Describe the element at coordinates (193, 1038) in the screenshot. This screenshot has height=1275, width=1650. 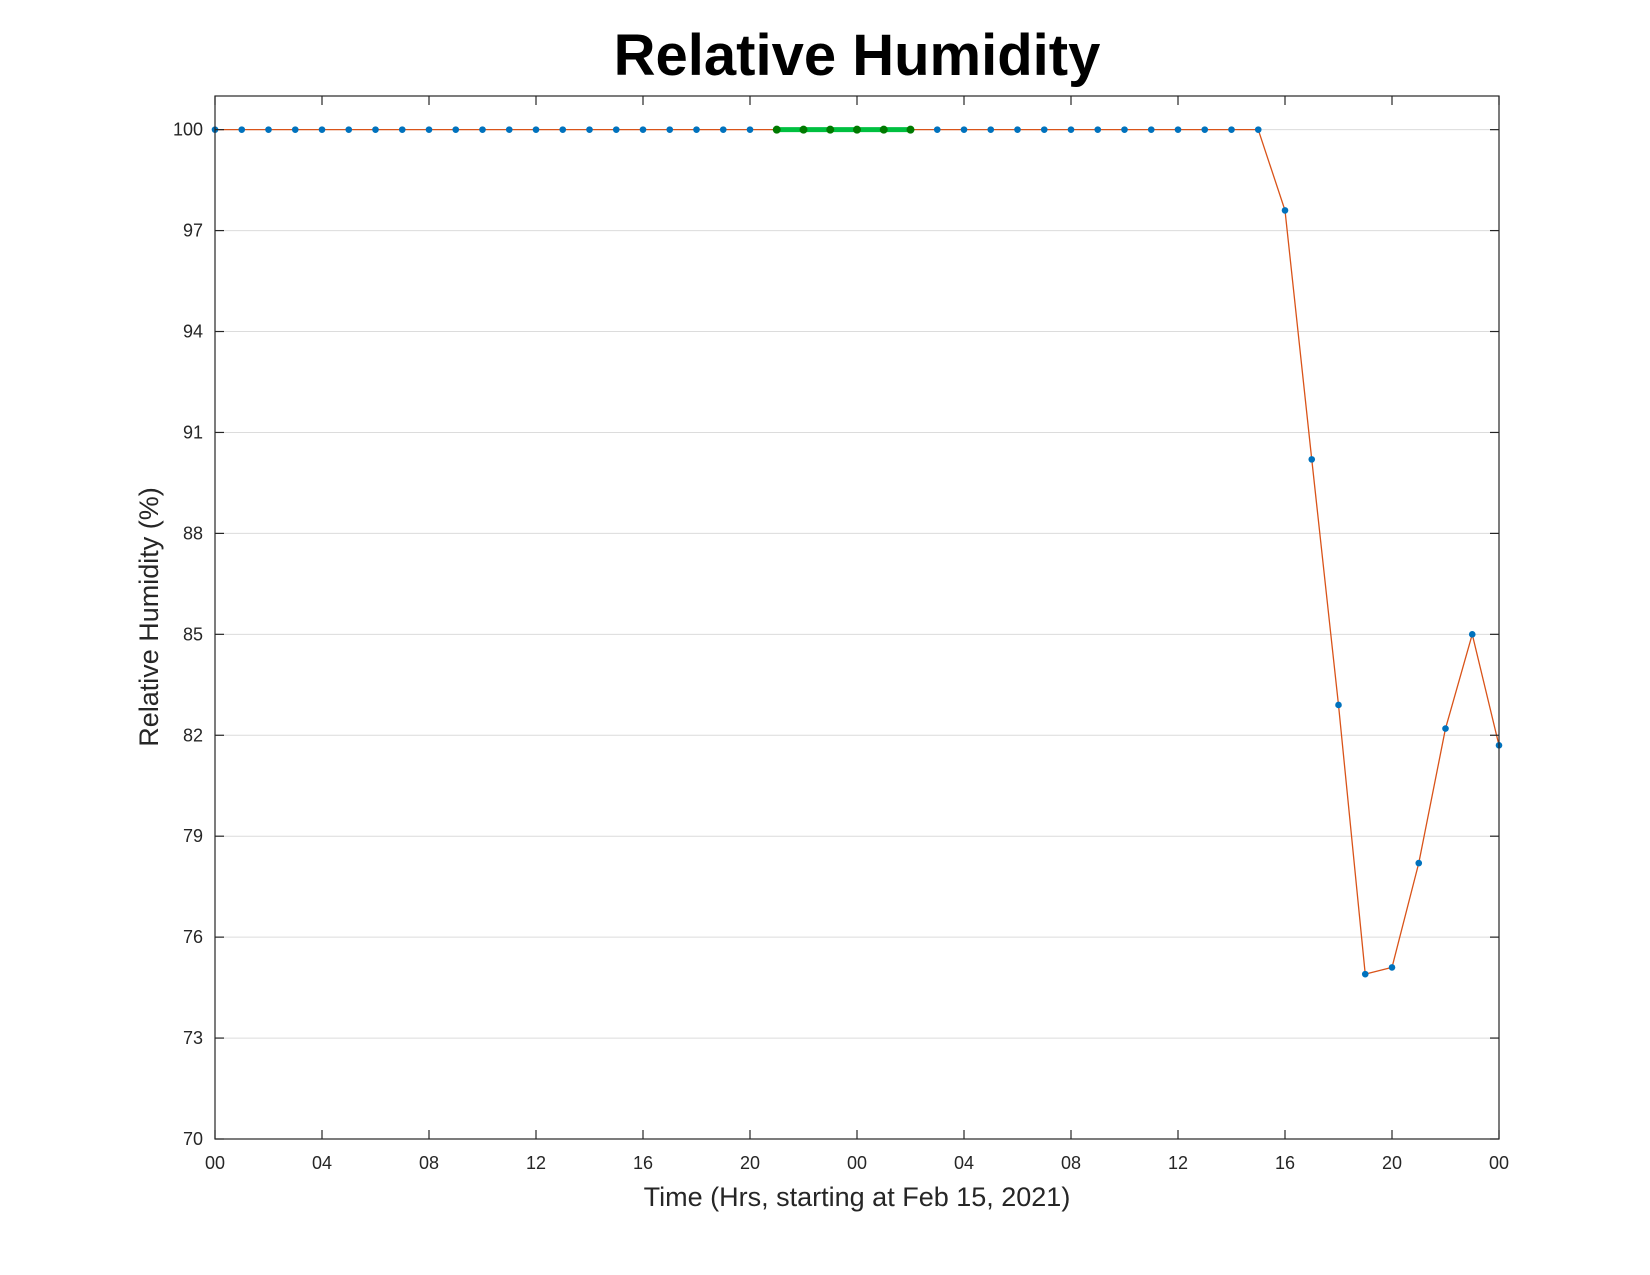
I see `y-tick-label: 73` at that location.